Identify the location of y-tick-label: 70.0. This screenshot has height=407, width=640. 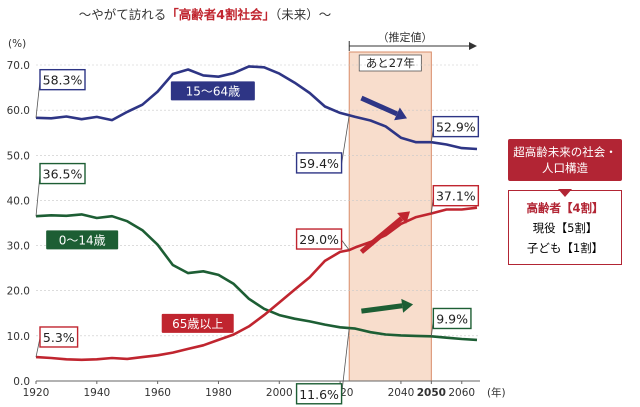
(18, 66).